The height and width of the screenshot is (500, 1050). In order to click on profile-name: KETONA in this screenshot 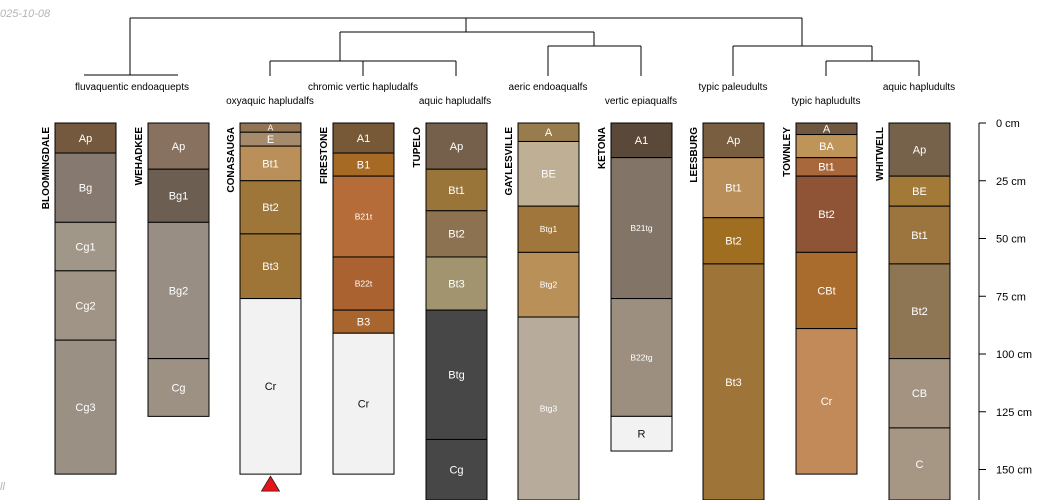, I will do `click(602, 148)`.